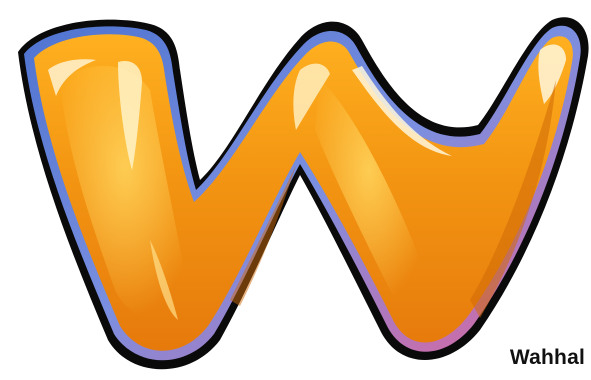  I want to click on w-highlight-center, so click(311, 97).